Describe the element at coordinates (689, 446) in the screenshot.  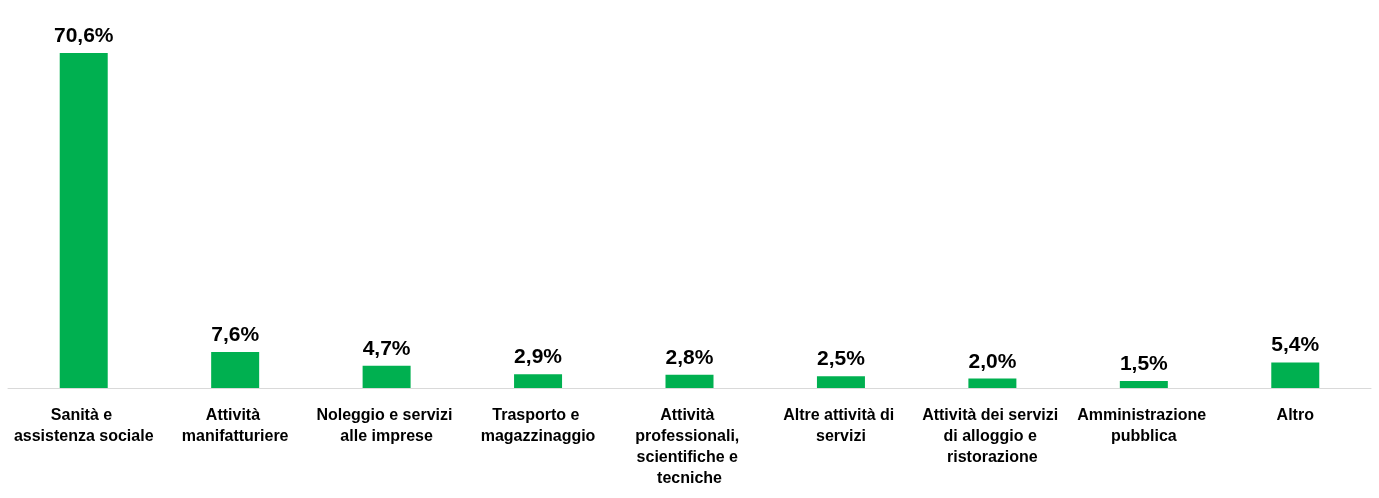
I see `x-tick-label: Attività professionali, scientifiche e tecniche` at that location.